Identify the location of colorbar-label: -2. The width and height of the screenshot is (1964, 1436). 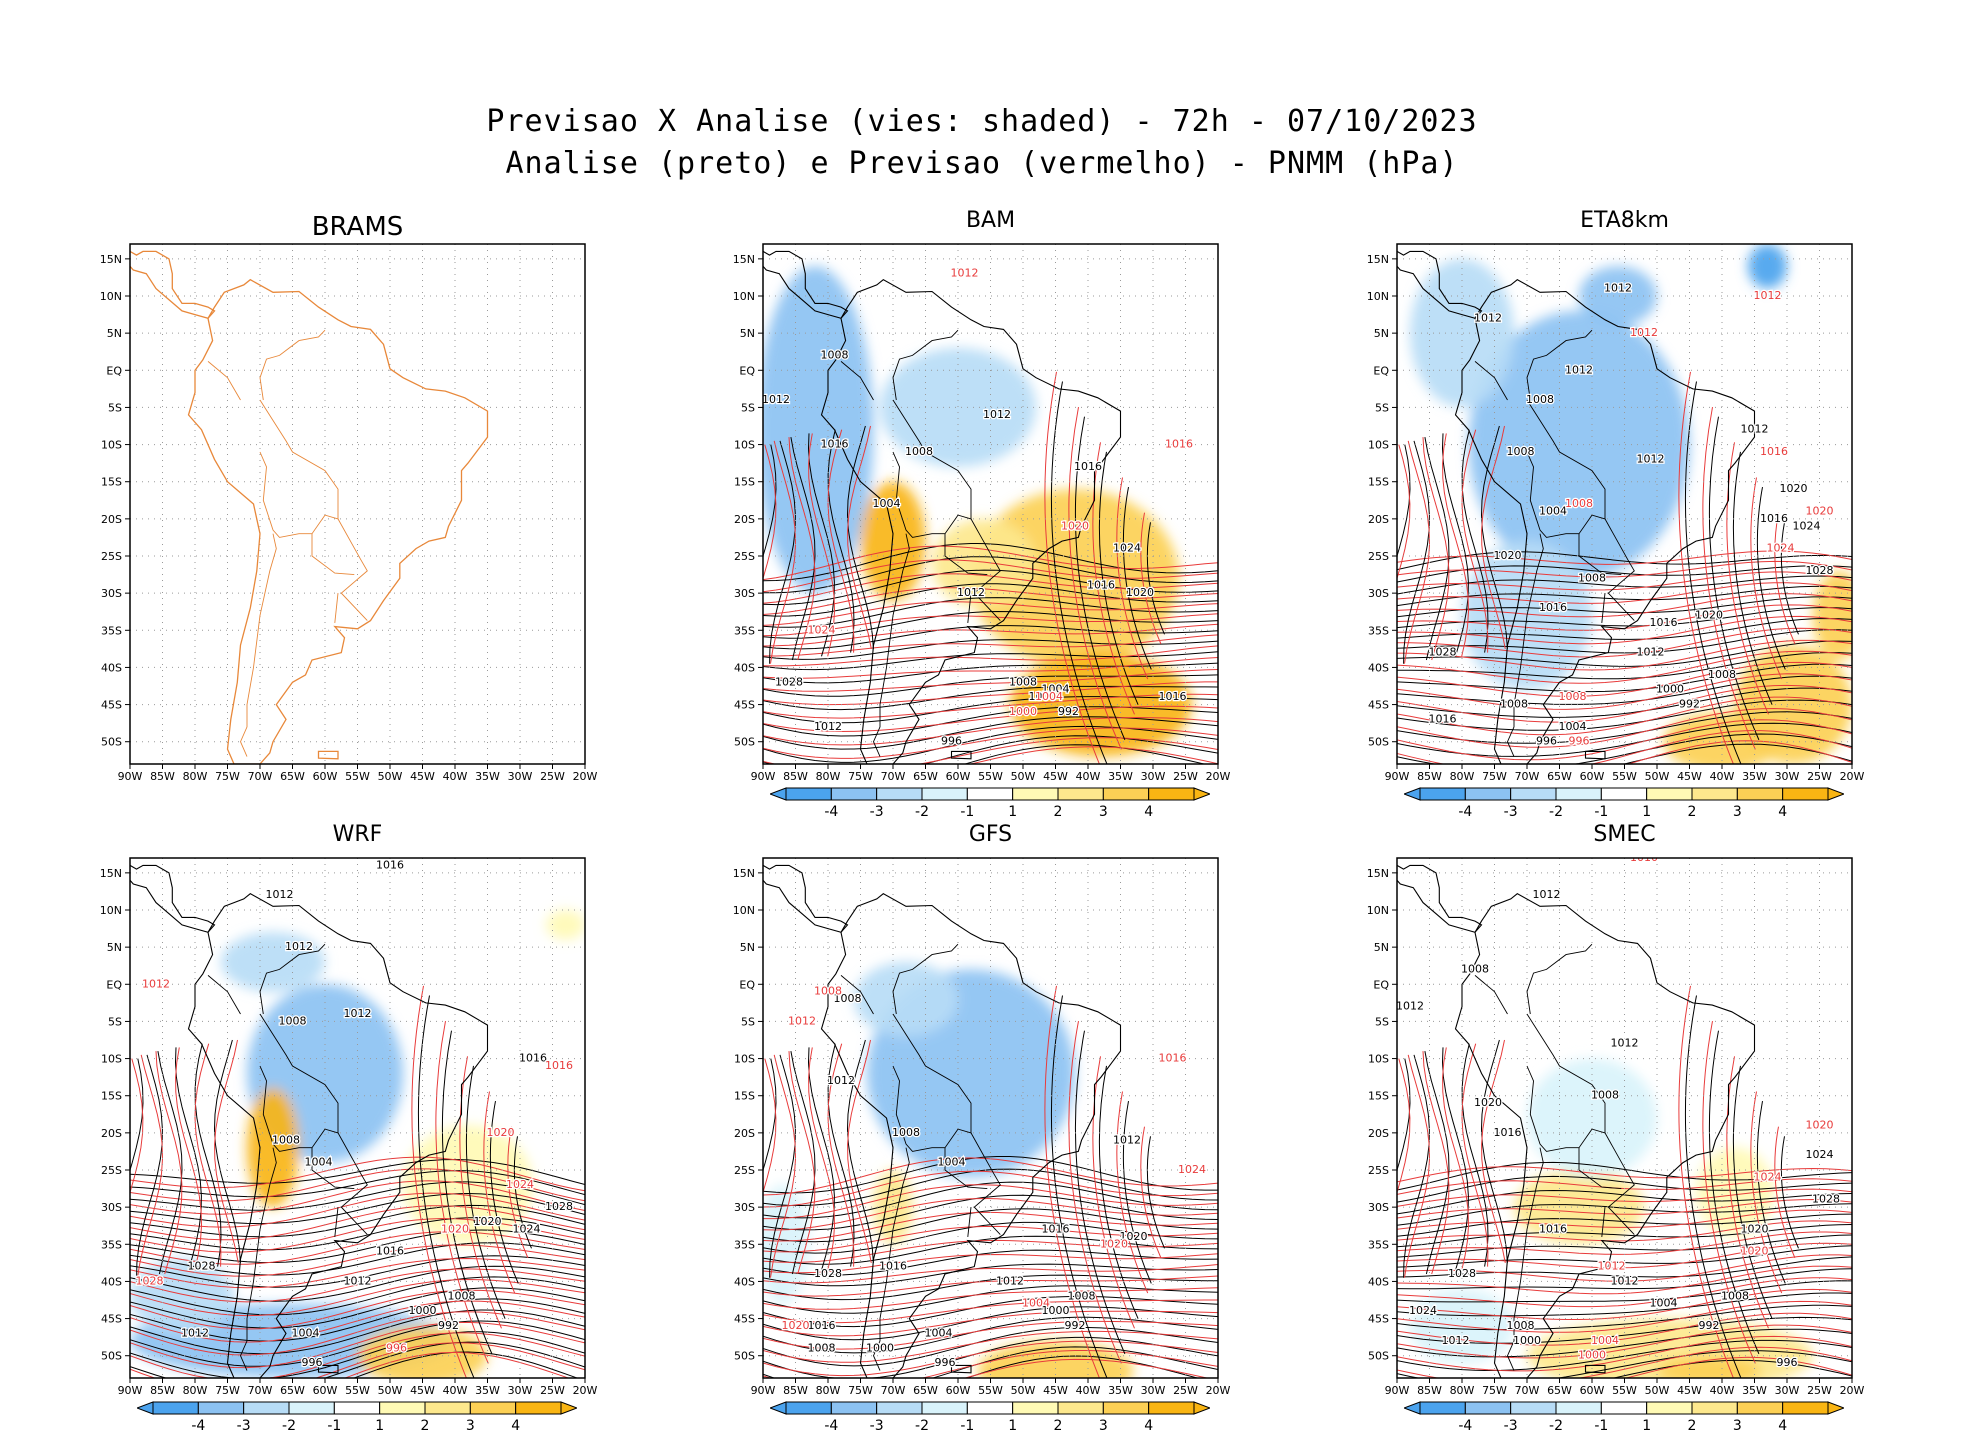
(1556, 812).